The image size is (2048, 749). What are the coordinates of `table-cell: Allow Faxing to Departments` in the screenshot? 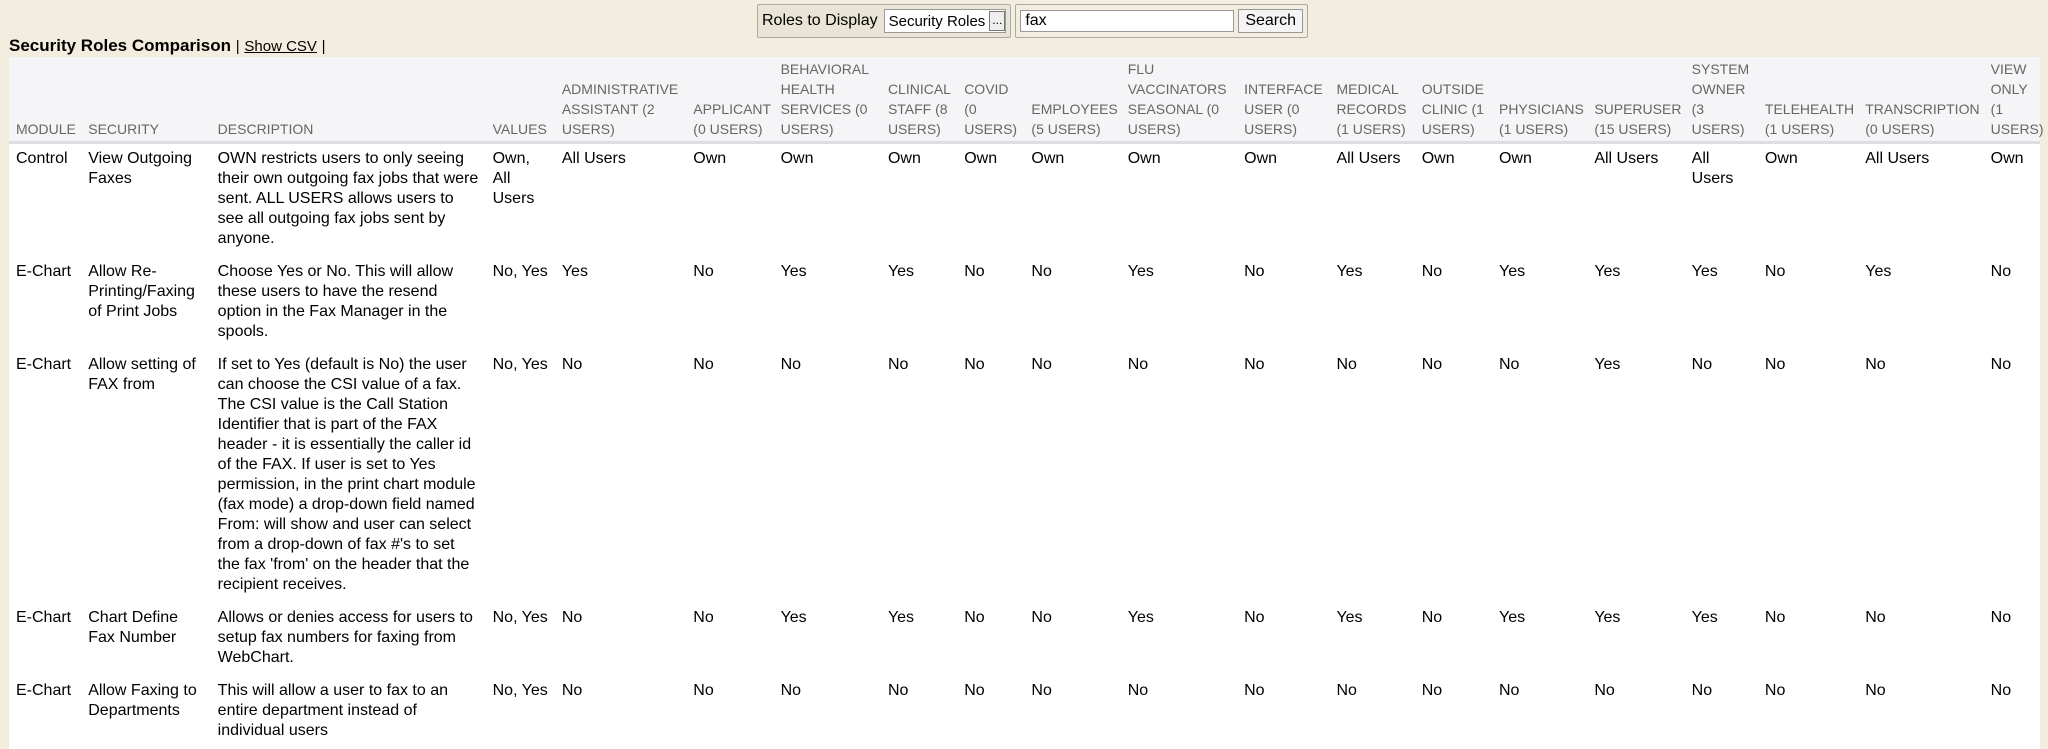 It's located at (142, 700).